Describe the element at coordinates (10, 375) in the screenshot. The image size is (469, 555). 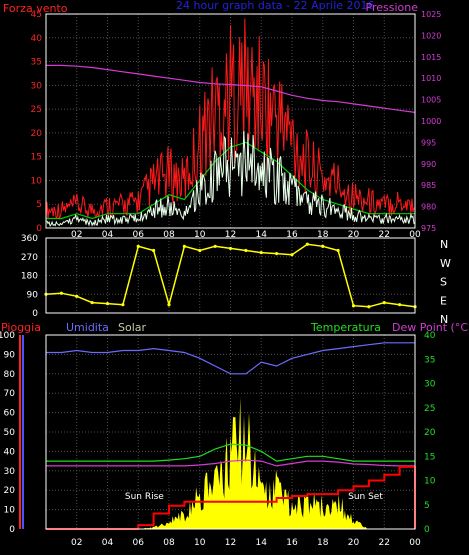
I see `climate-y-tick: 80` at that location.